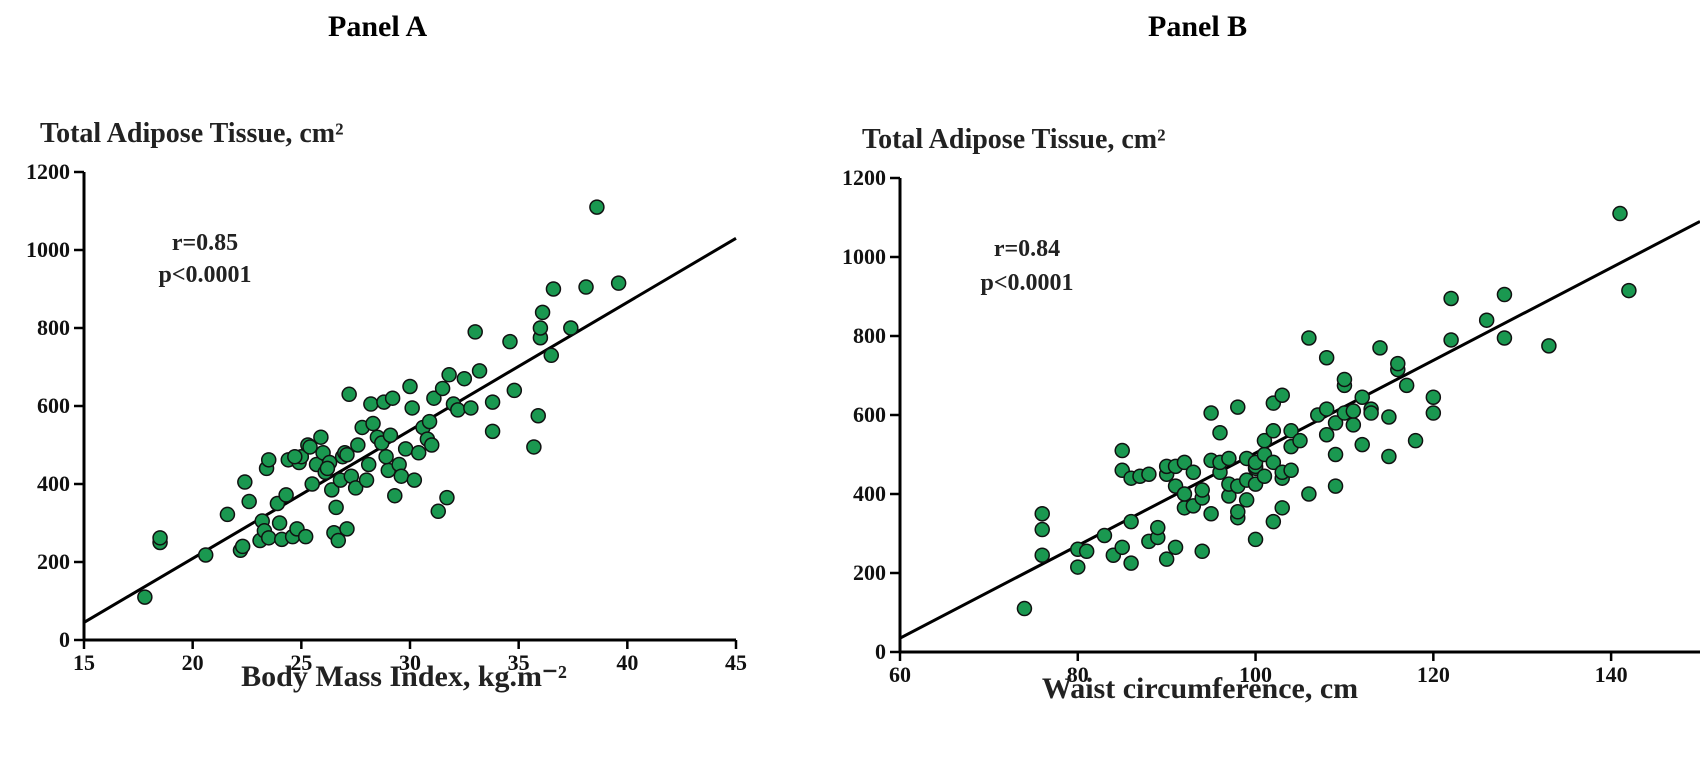 Image resolution: width=1700 pixels, height=784 pixels. I want to click on x-tick-label: 35, so click(519, 662).